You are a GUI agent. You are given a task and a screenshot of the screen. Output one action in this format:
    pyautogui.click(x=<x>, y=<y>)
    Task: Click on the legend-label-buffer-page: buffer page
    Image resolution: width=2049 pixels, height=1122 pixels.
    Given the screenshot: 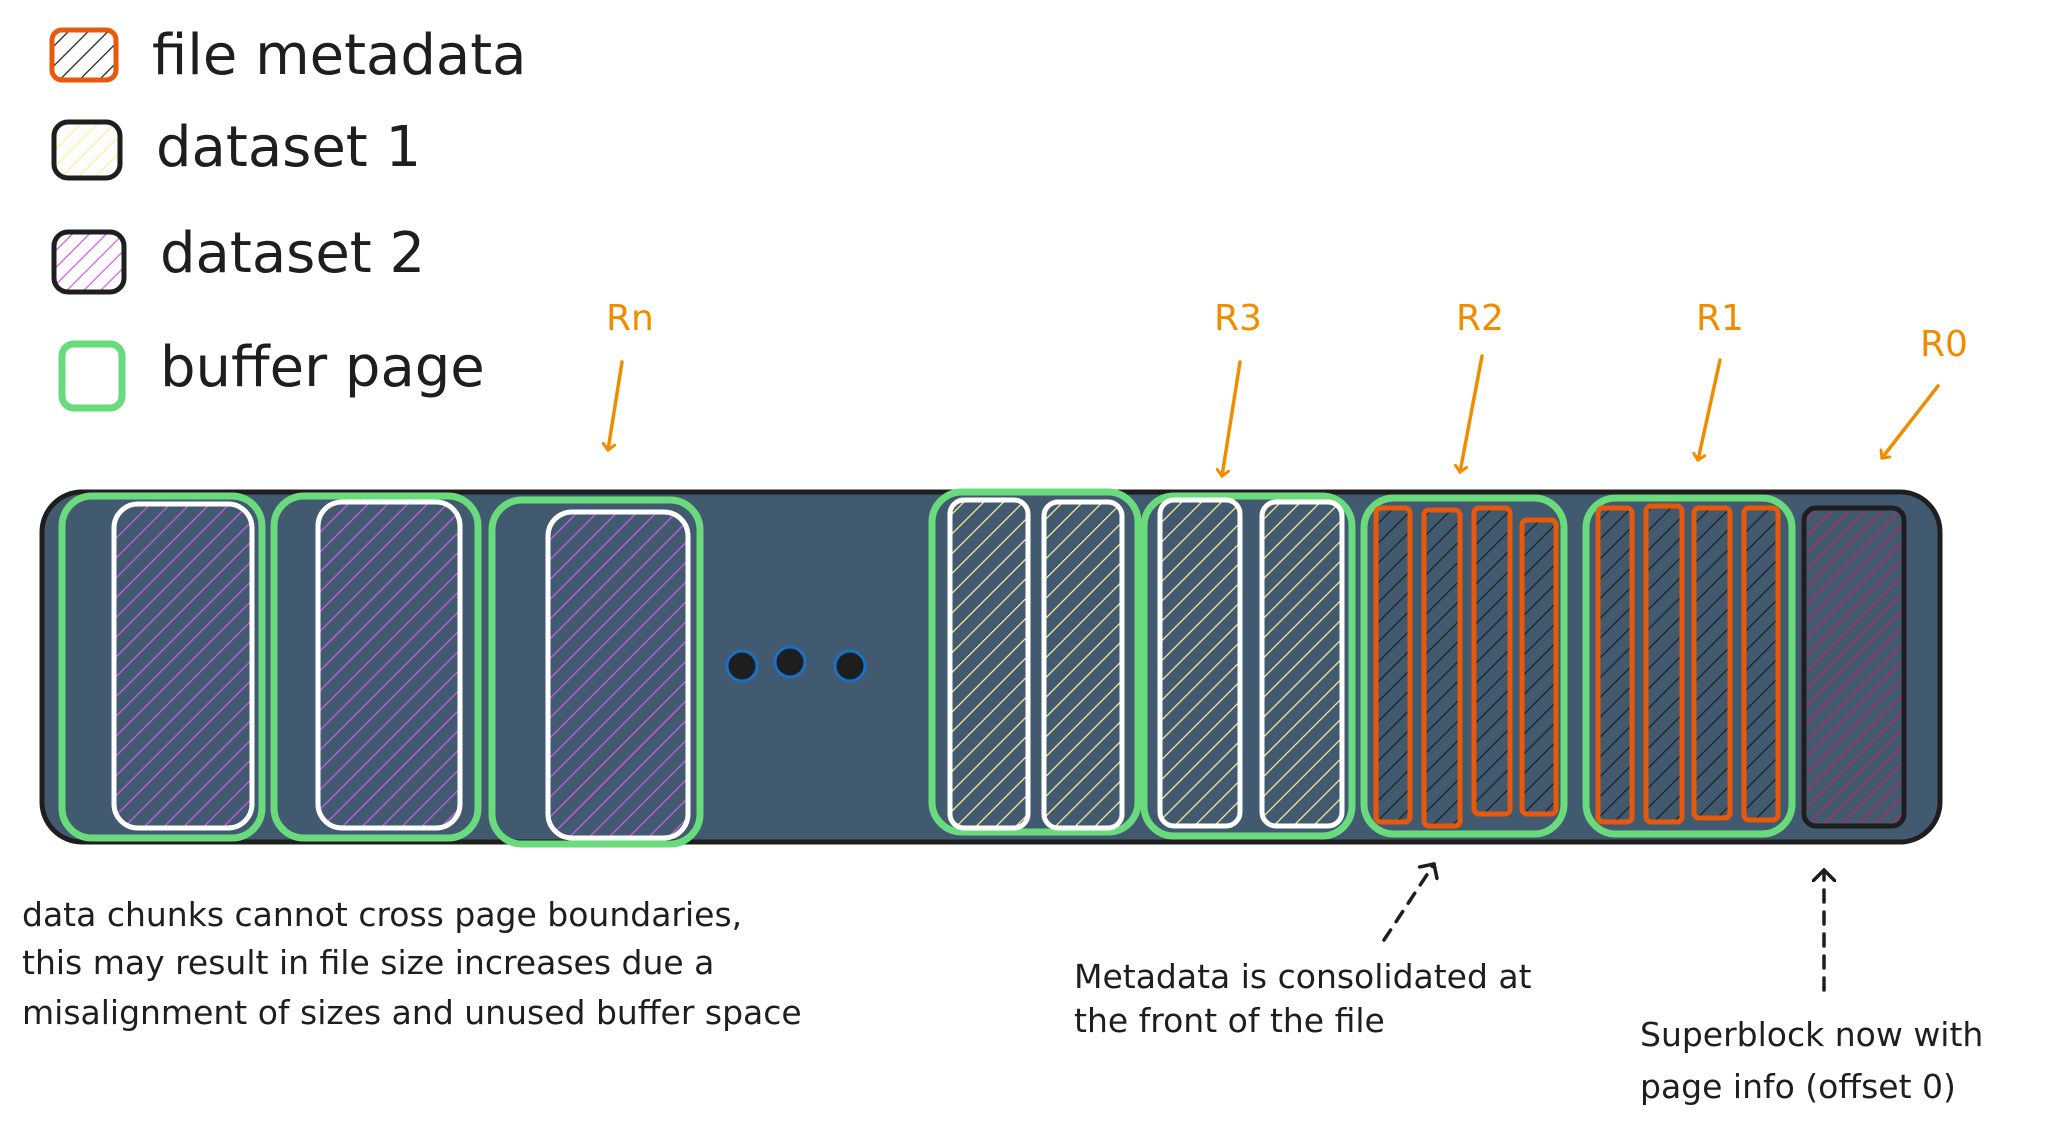 What is the action you would take?
    pyautogui.click(x=322, y=367)
    